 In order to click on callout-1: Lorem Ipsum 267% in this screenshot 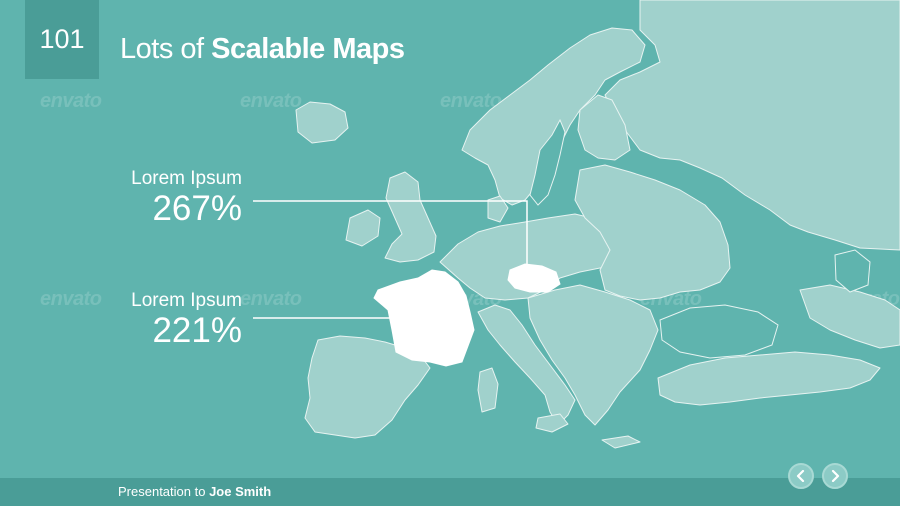, I will do `click(186, 198)`.